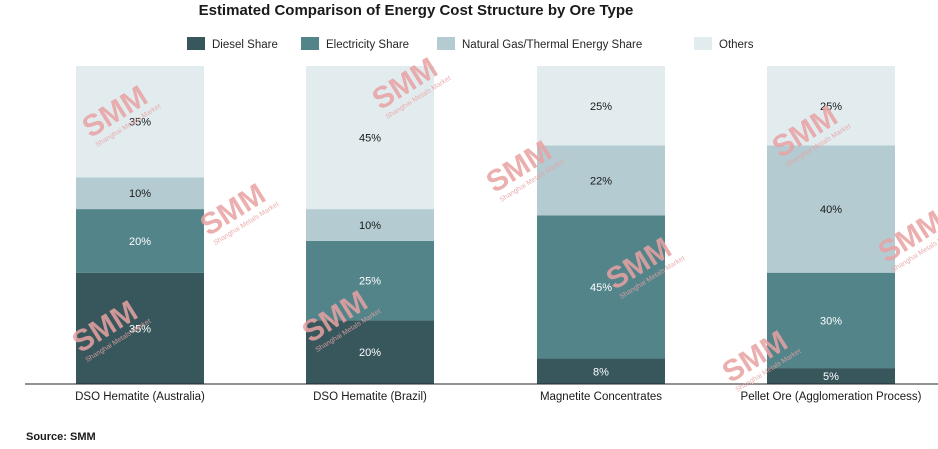 This screenshot has height=449, width=938. I want to click on legend-item-natural-gas-thermal-energy-share: Natural Gas/Thermal Energy Share, so click(539, 44).